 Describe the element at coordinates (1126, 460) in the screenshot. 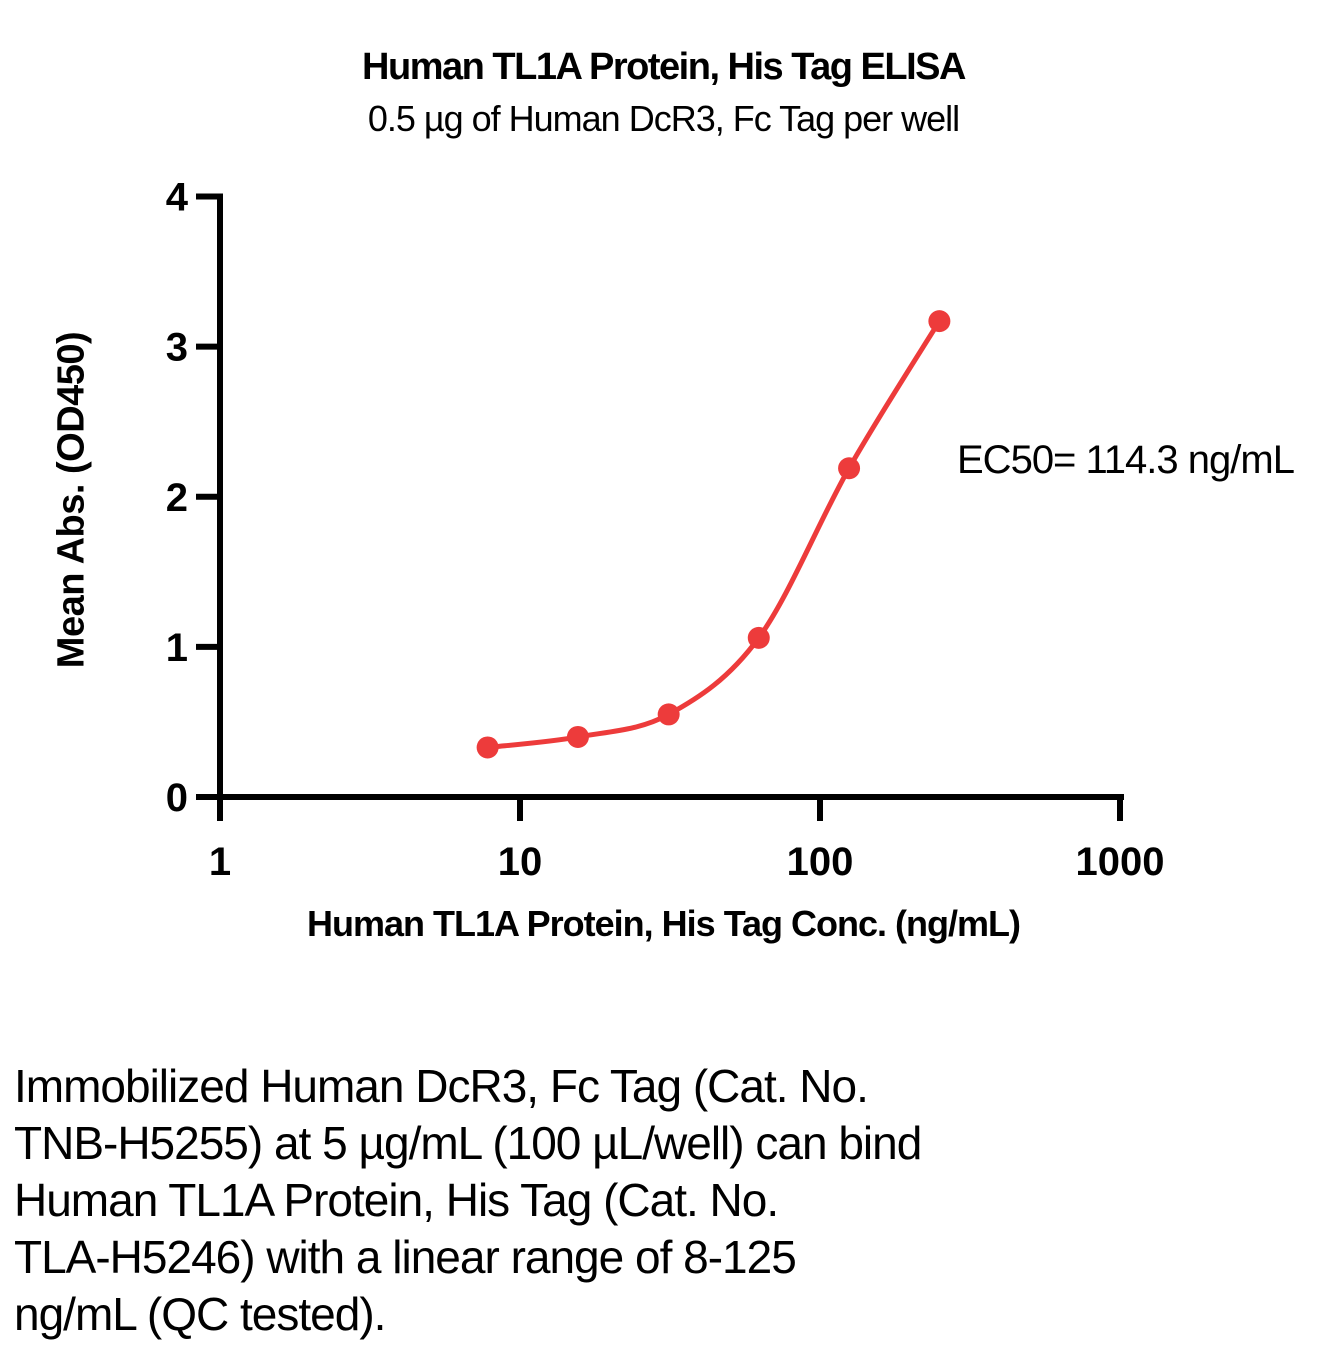

I see `ec50-annotation: EC50= 114.3 ng/mL` at that location.